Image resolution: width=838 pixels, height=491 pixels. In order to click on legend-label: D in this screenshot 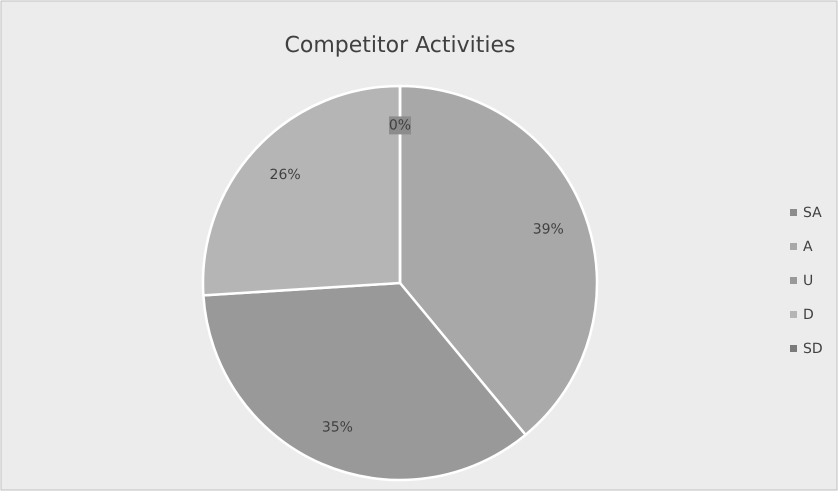, I will do `click(808, 315)`.